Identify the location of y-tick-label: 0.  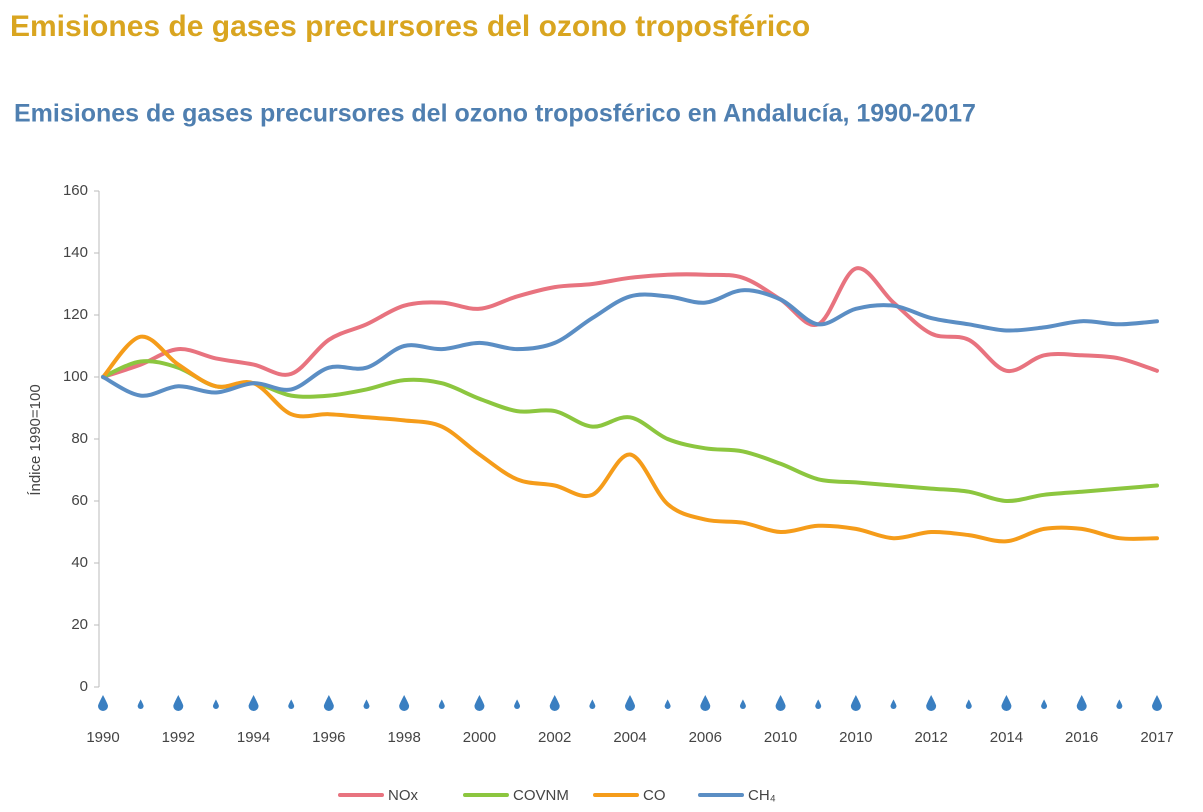
(84, 686).